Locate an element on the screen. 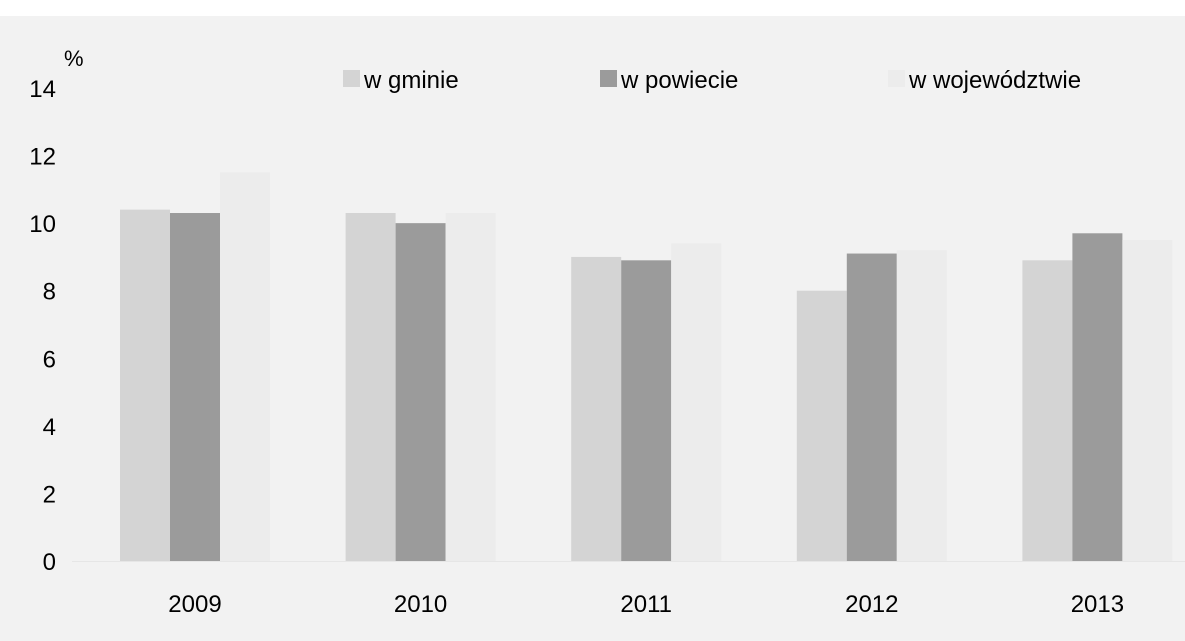 The height and width of the screenshot is (641, 1185). bar-w-województwie-2013 is located at coordinates (1147, 401).